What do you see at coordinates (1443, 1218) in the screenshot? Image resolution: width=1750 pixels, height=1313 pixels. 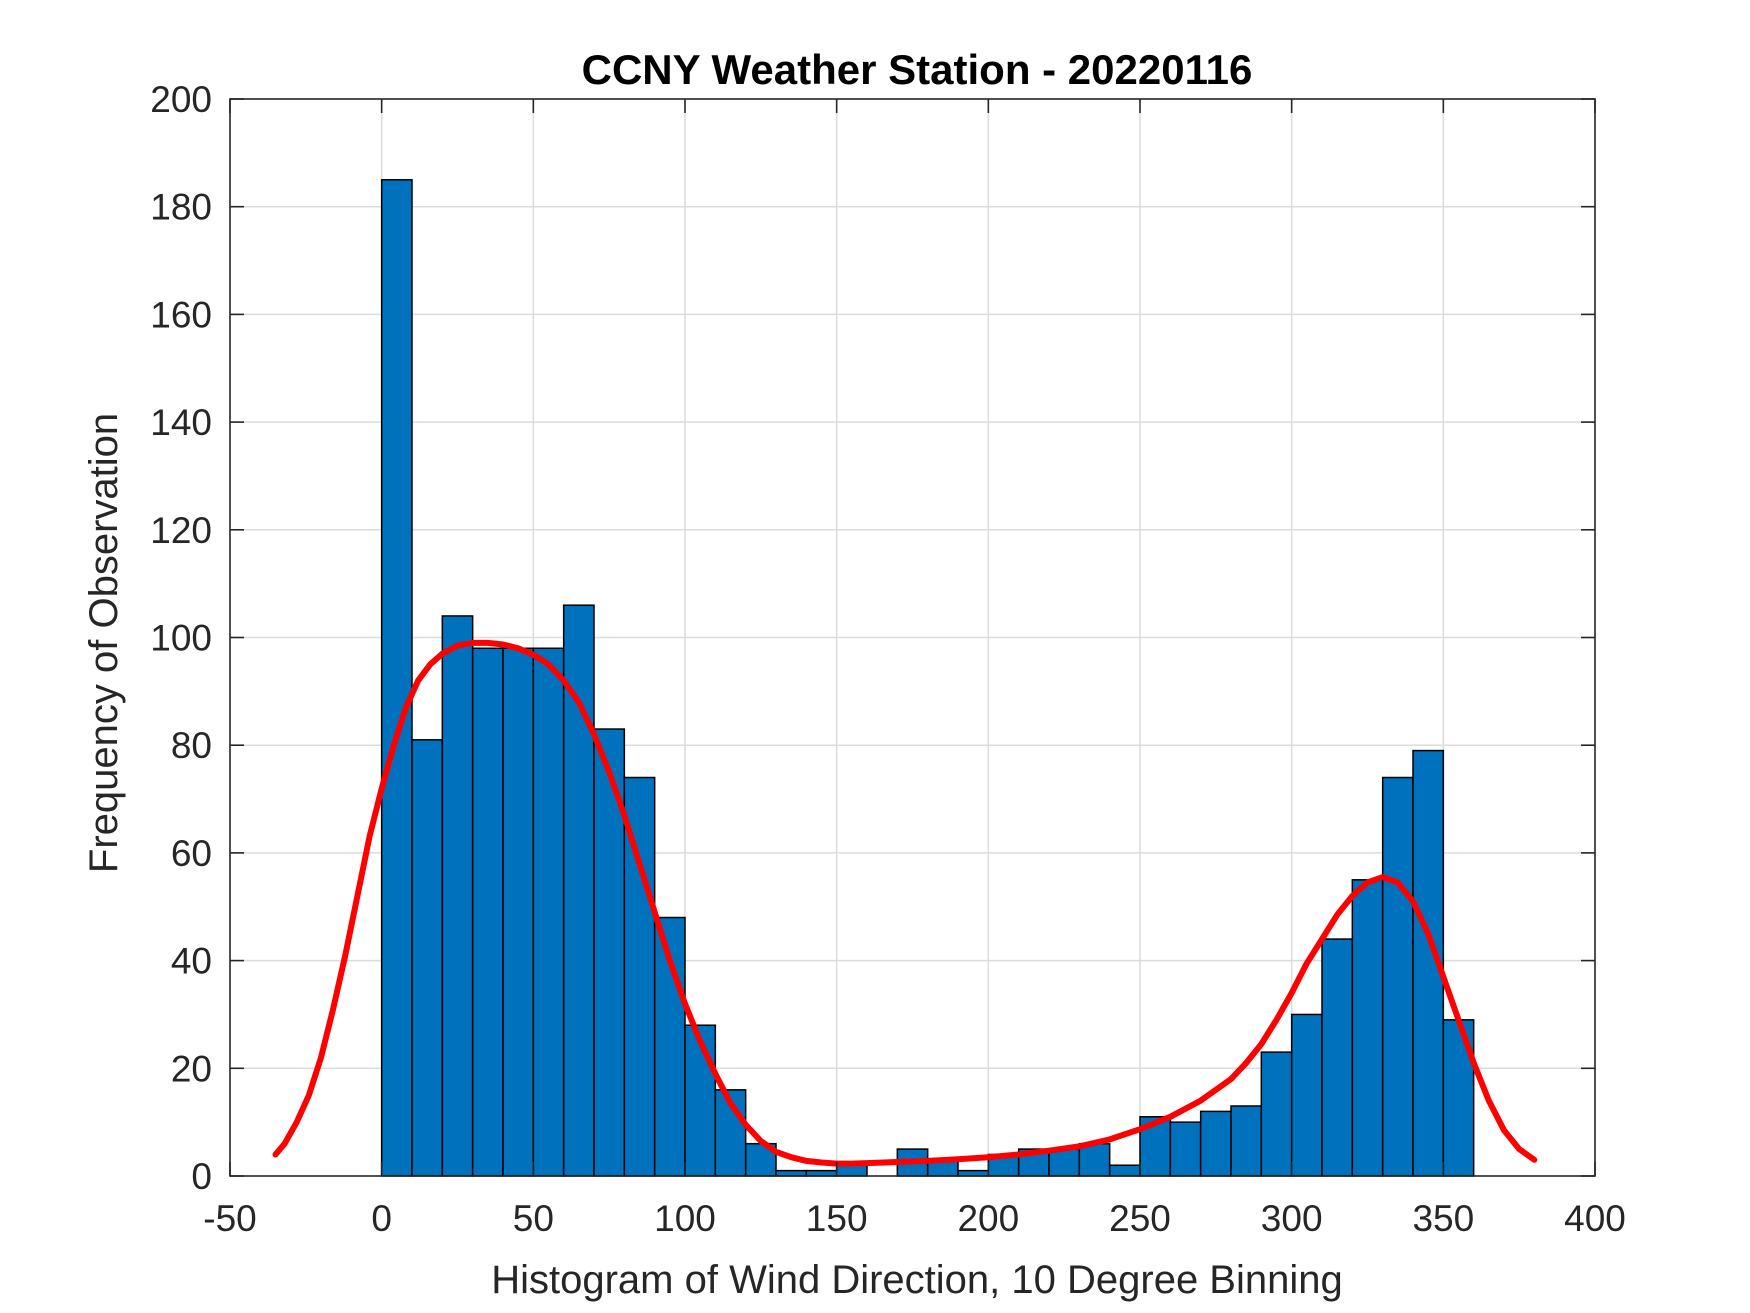 I see `x-tick-label: 350` at bounding box center [1443, 1218].